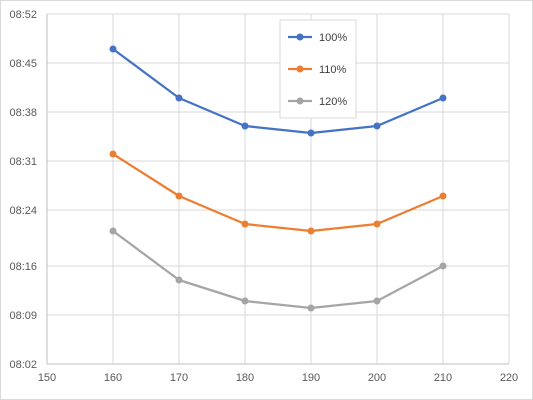 This screenshot has height=400, width=533. Describe the element at coordinates (23, 267) in the screenshot. I see `y-tick-label: 08:16` at that location.